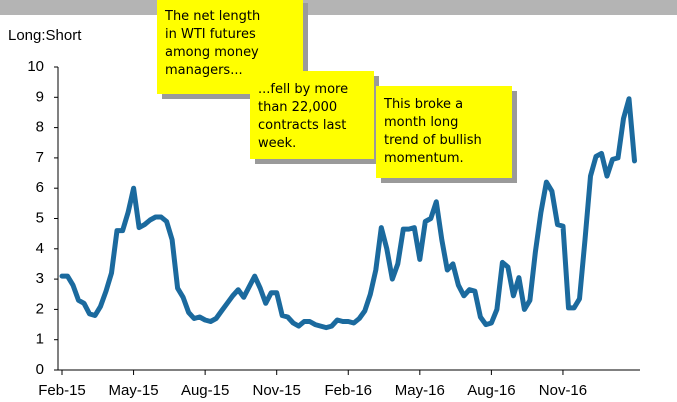  What do you see at coordinates (40, 96) in the screenshot?
I see `y-tick-label: 9` at bounding box center [40, 96].